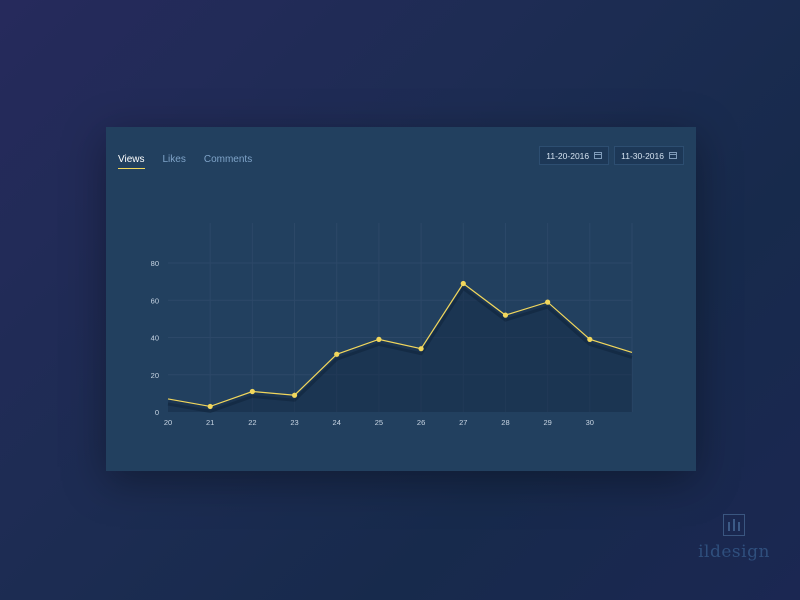  I want to click on x-tick-label: 27, so click(463, 422).